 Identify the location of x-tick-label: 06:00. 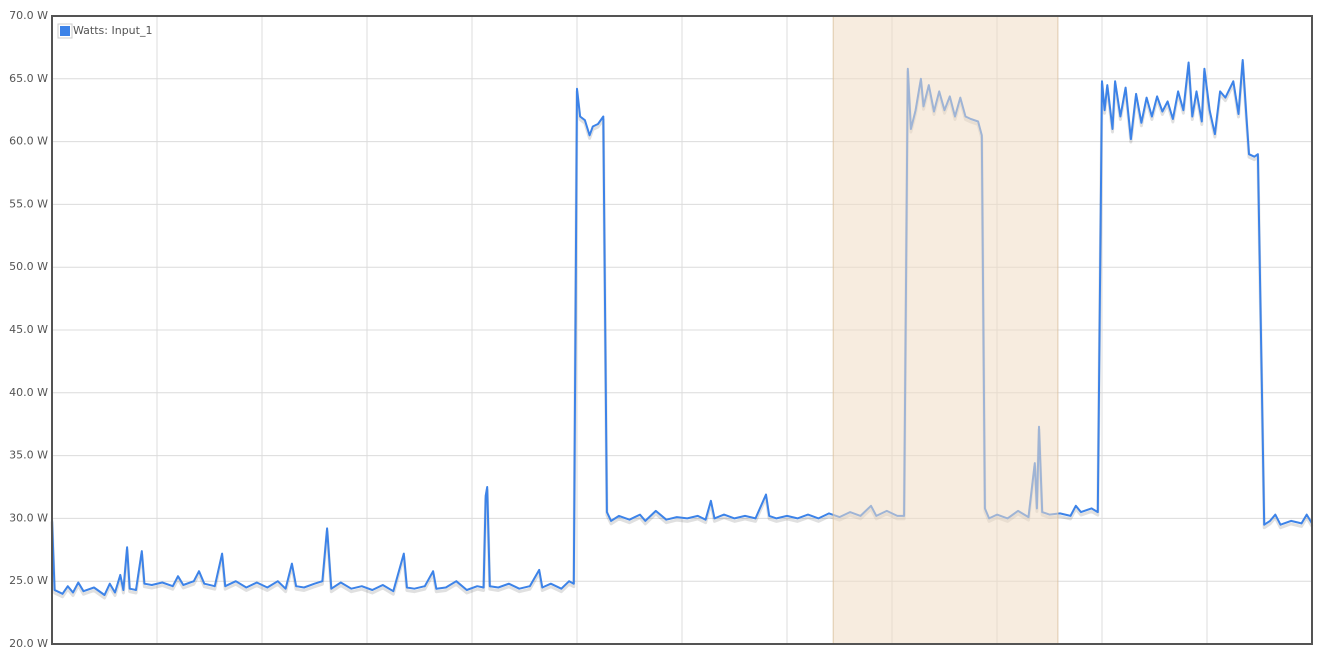
(367, 653).